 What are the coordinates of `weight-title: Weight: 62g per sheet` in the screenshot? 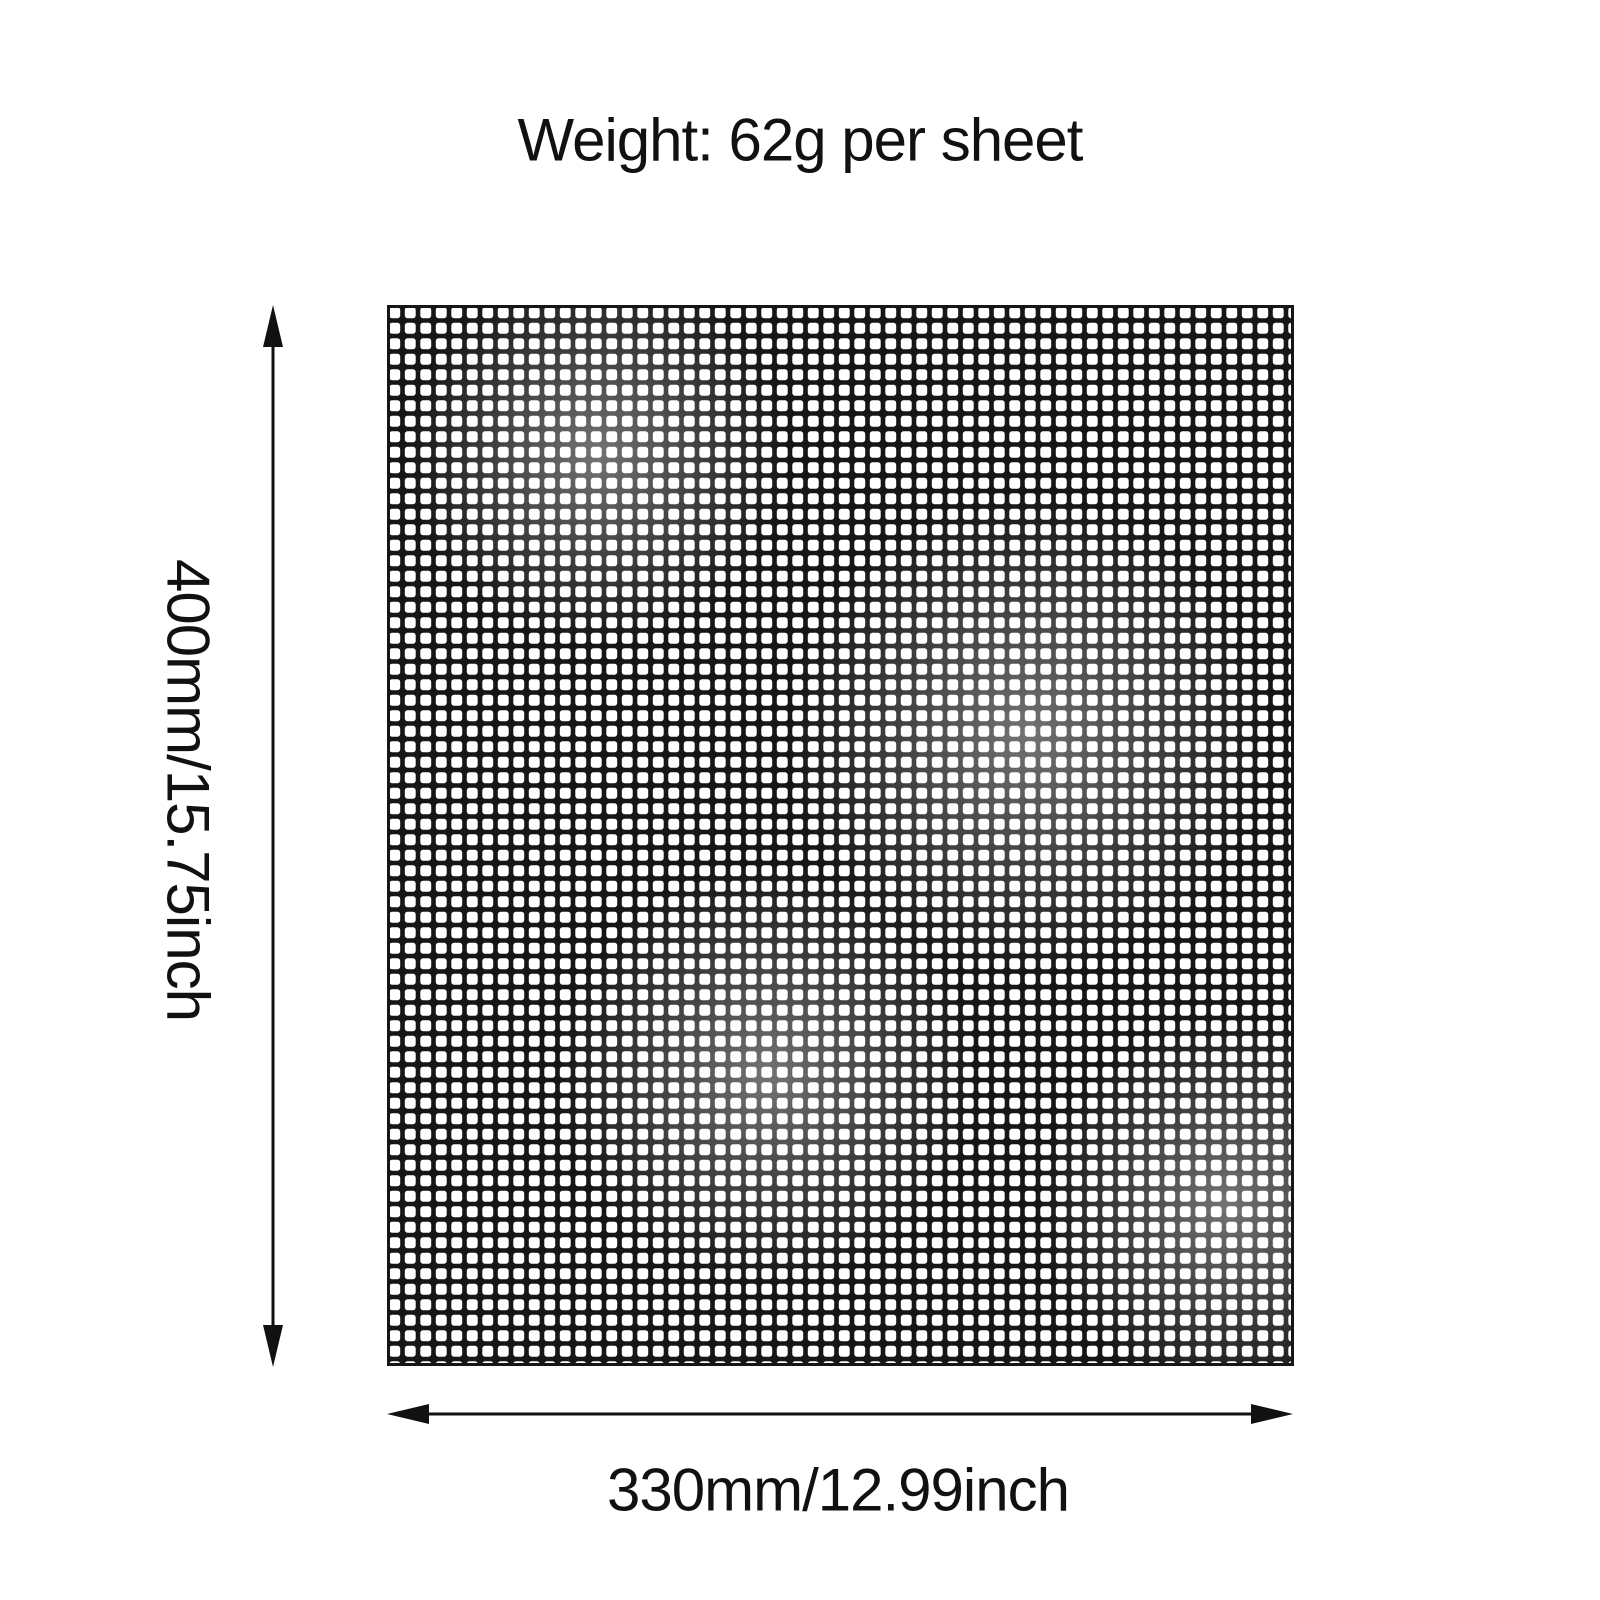 It's located at (800, 140).